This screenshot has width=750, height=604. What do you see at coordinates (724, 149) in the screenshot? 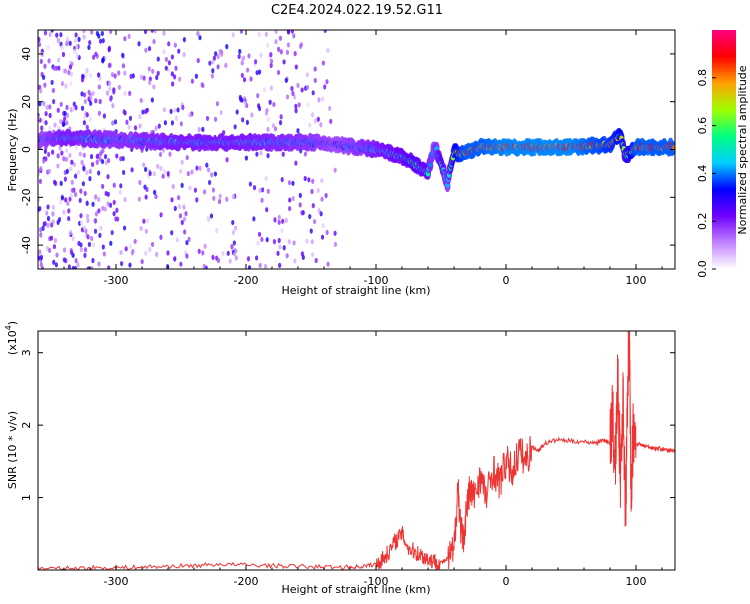
I see `colorbar-gradient` at bounding box center [724, 149].